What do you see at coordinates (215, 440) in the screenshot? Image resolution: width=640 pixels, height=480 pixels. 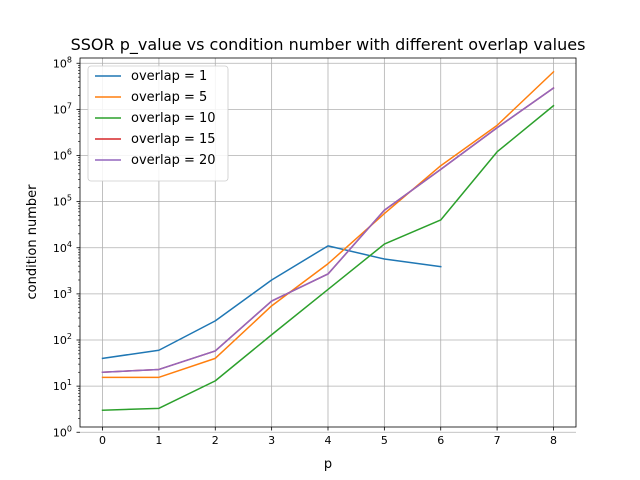 I see `x-tick-label: 2` at bounding box center [215, 440].